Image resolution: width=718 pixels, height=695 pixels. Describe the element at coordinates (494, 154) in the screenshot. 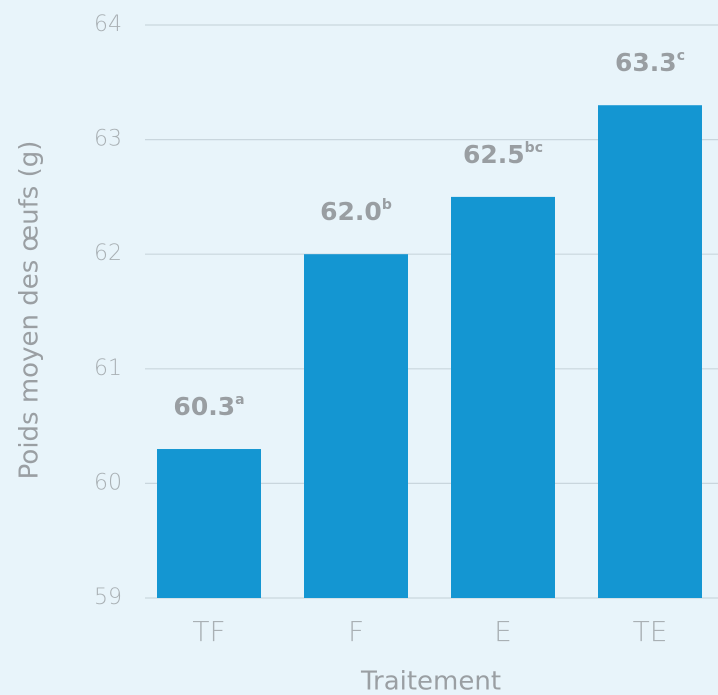

I see `value-text: 62.5` at that location.